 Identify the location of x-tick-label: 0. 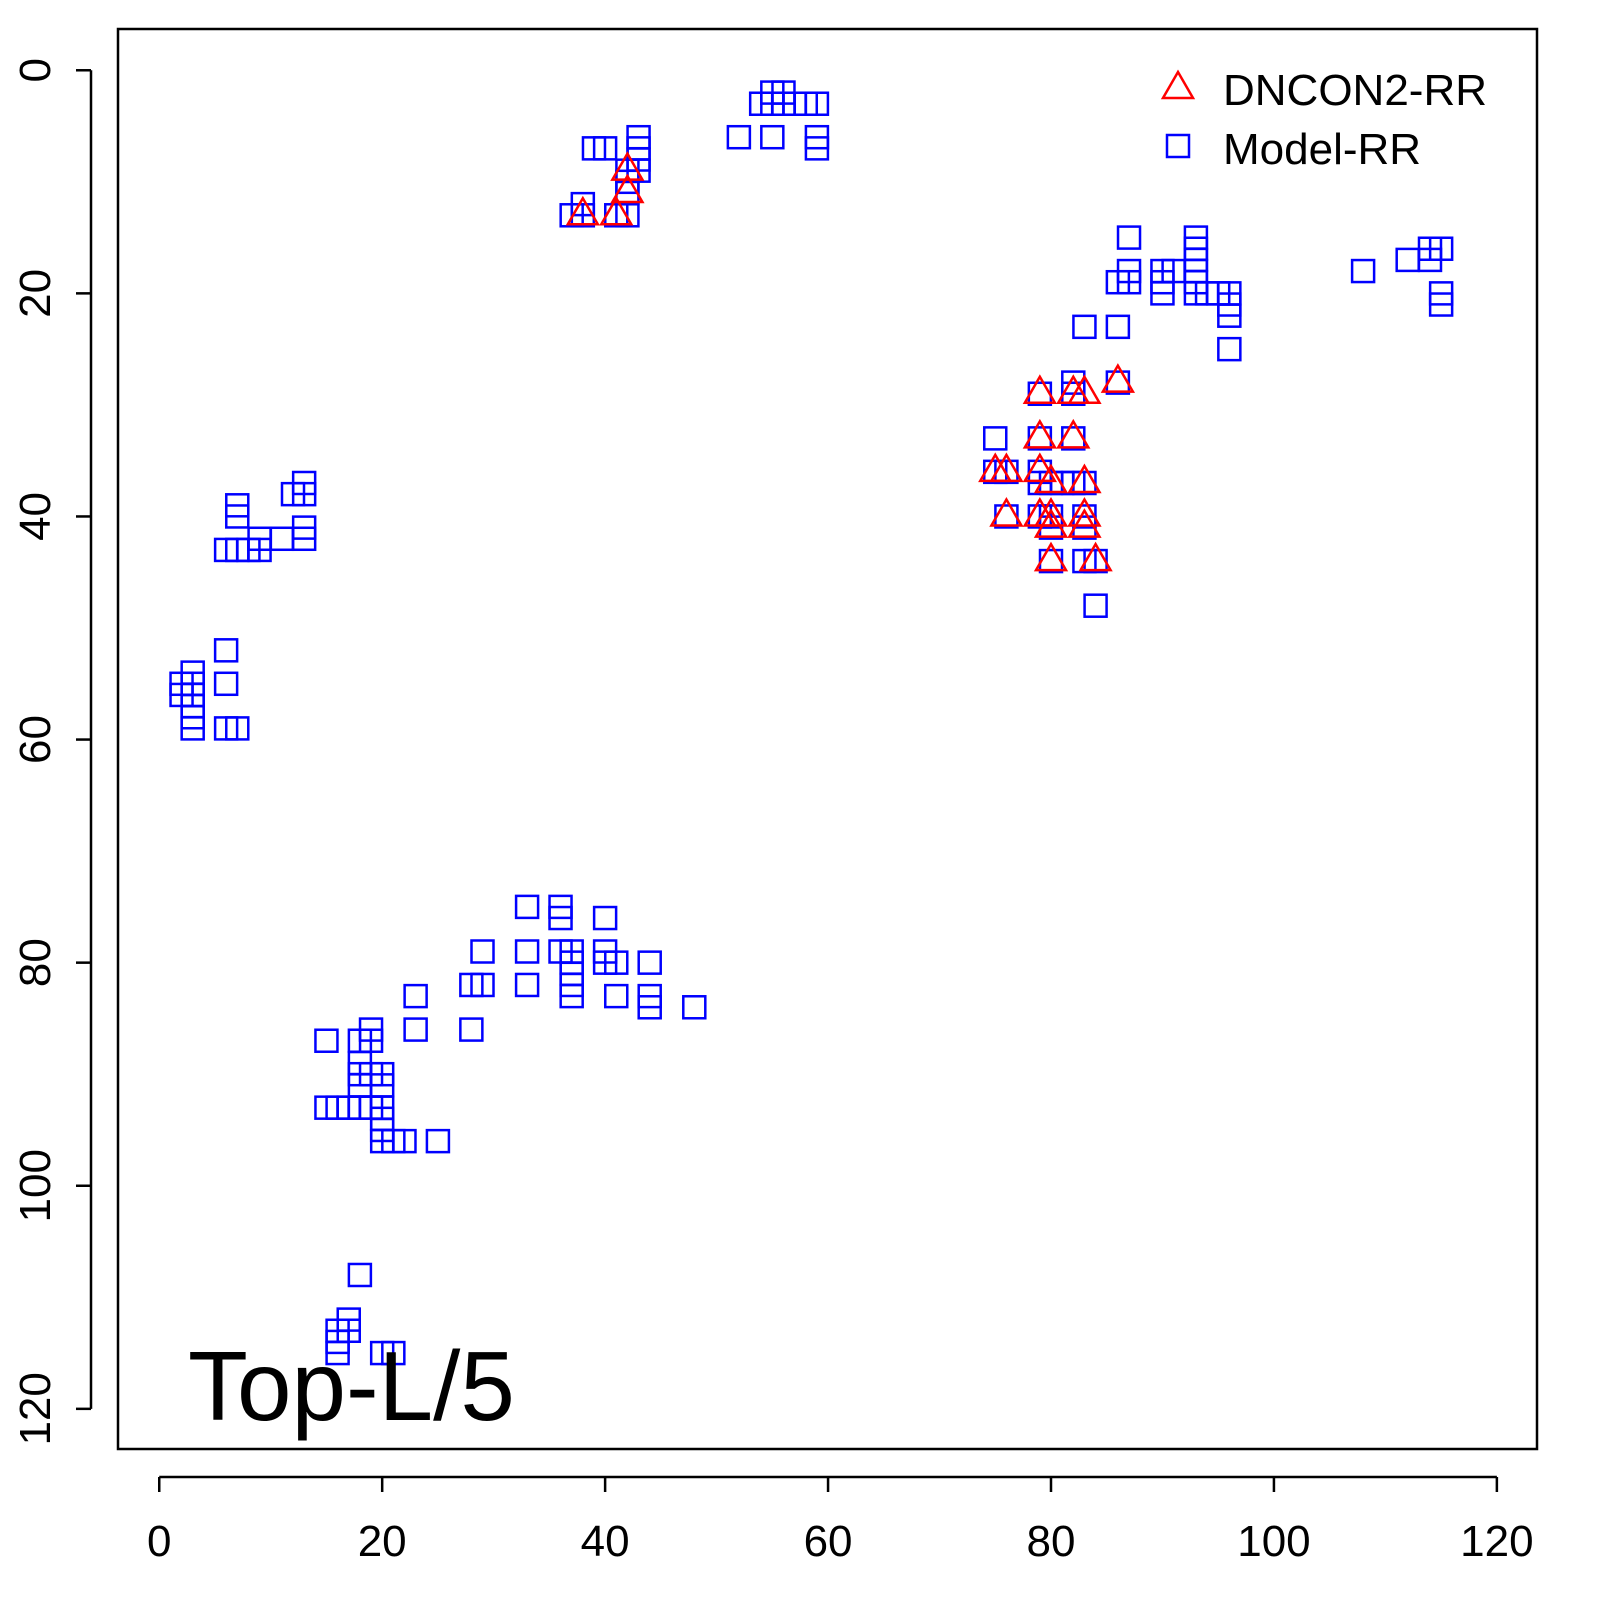
(159, 1541).